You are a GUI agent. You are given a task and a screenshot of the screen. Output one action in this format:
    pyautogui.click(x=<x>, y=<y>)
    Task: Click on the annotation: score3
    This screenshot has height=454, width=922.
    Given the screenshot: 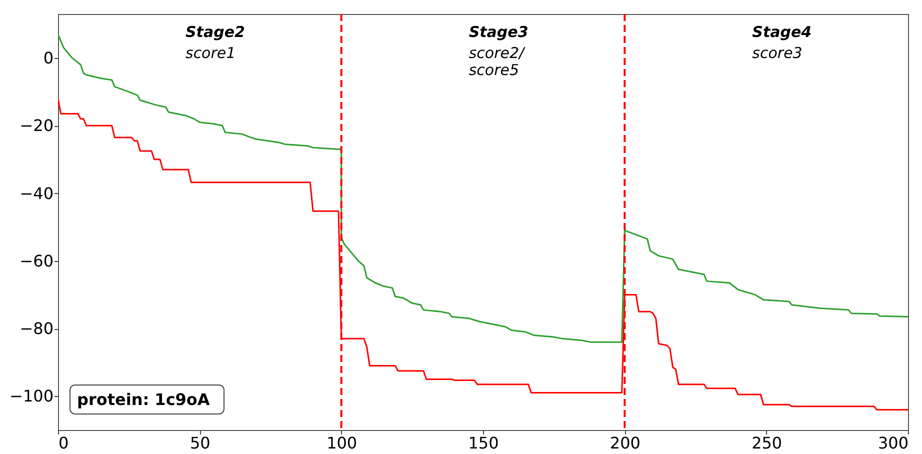 What is the action you would take?
    pyautogui.click(x=777, y=53)
    